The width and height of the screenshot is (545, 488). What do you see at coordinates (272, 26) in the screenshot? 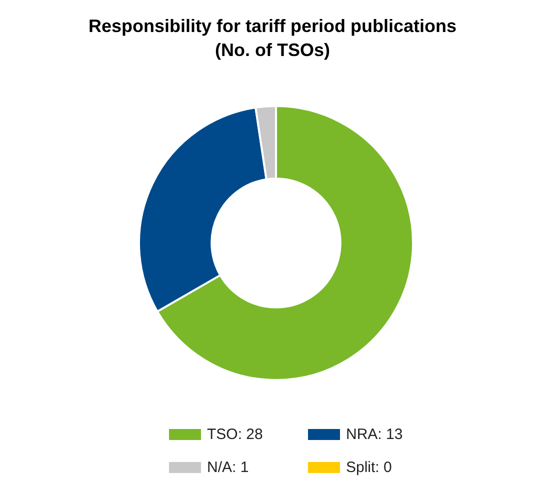
I see `chart-title: Responsibility for tariff period publications` at bounding box center [272, 26].